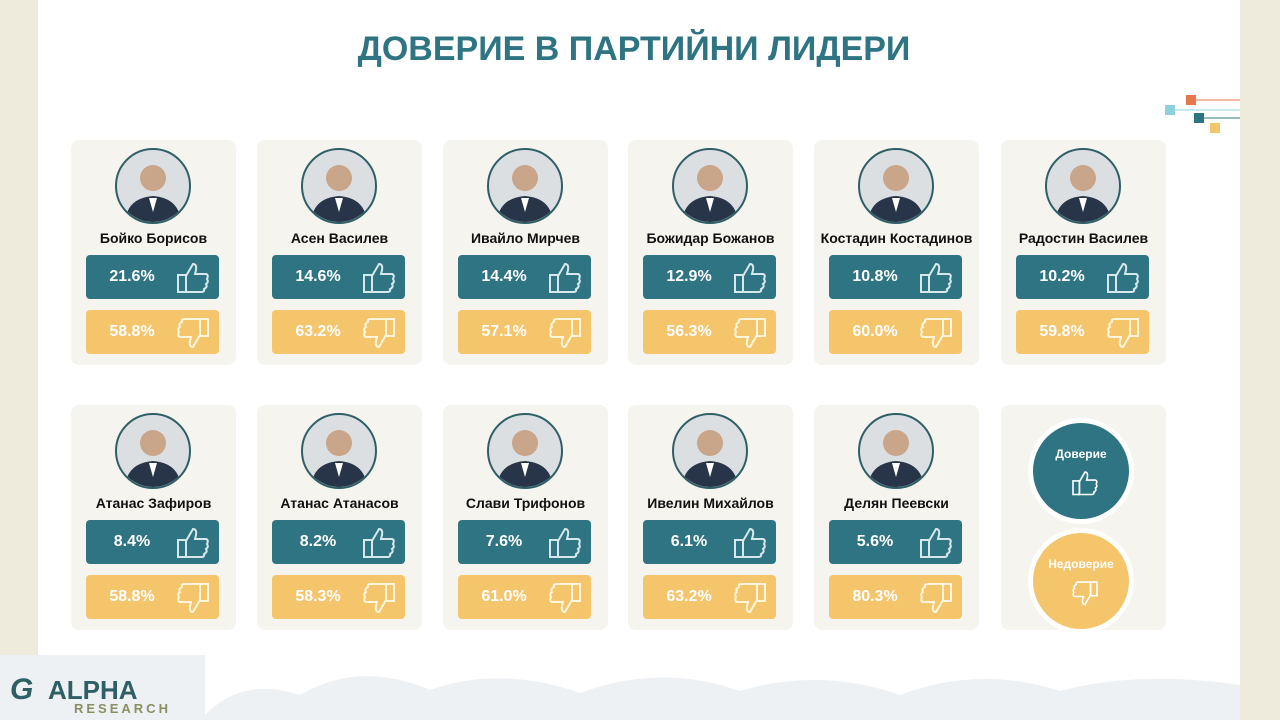 The width and height of the screenshot is (1280, 720). What do you see at coordinates (896, 238) in the screenshot?
I see `leader-name: Костадин Костадинов` at bounding box center [896, 238].